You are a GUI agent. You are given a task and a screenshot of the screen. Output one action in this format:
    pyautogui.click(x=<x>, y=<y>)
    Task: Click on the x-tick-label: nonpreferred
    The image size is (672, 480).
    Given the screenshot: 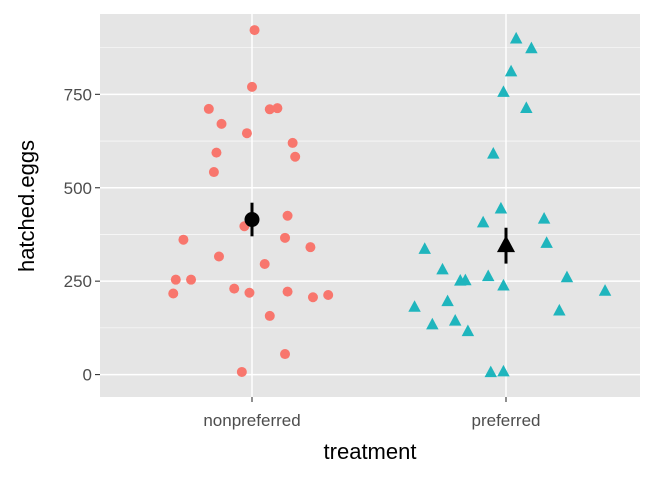 What is the action you would take?
    pyautogui.click(x=251, y=420)
    